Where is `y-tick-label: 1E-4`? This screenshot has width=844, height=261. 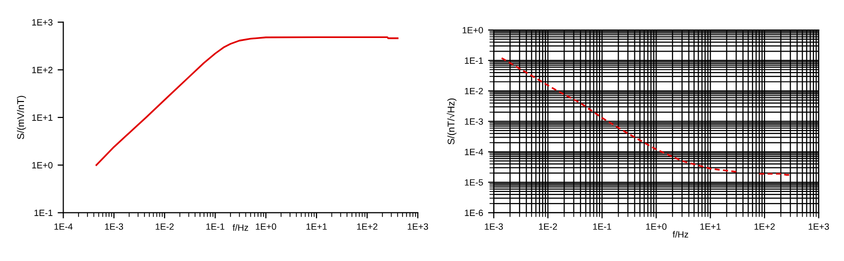 y-tick-label: 1E-4 is located at coordinates (474, 152).